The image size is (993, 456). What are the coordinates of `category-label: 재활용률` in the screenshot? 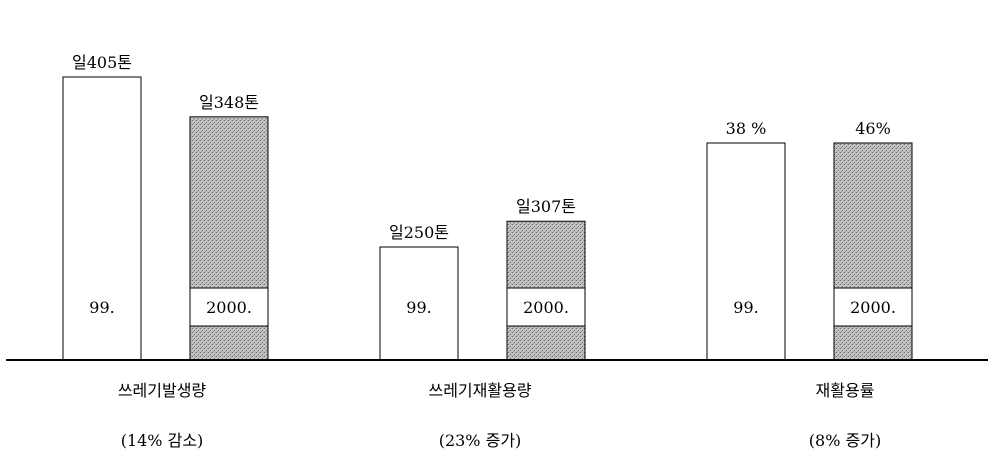 It's located at (845, 390).